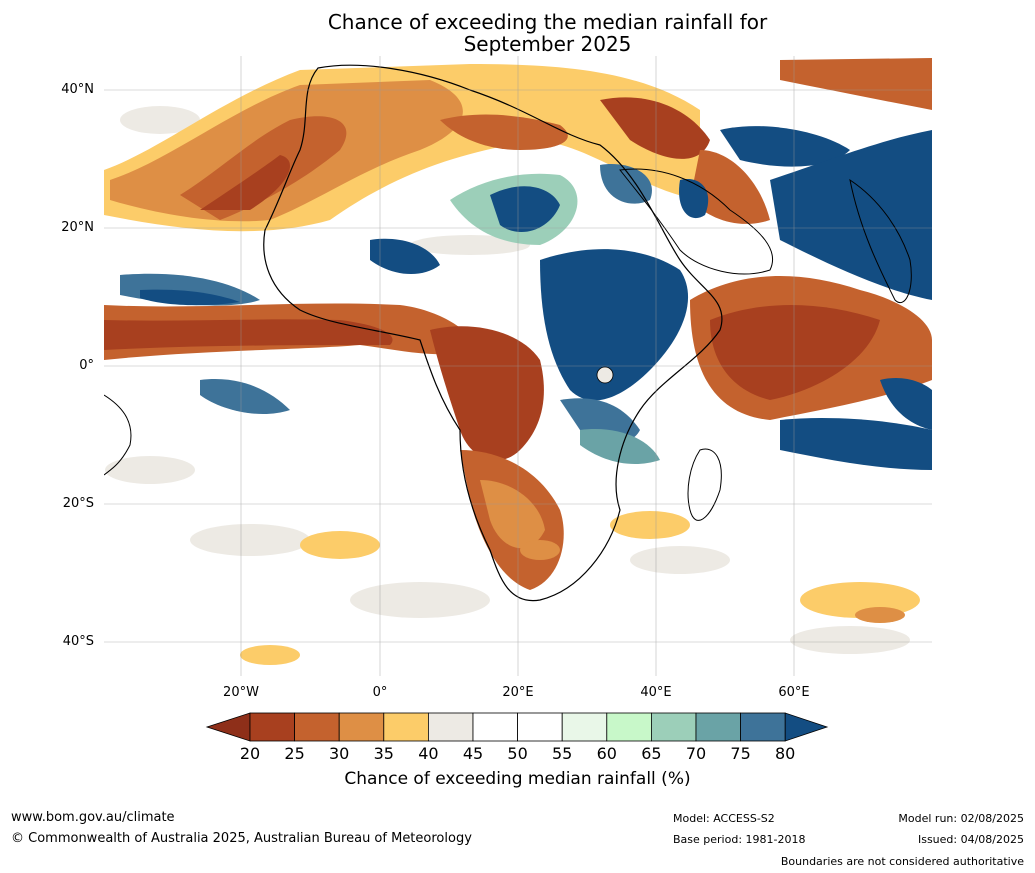 This screenshot has width=1035, height=873. What do you see at coordinates (651, 753) in the screenshot?
I see `colorbar-tick-label: 65` at bounding box center [651, 753].